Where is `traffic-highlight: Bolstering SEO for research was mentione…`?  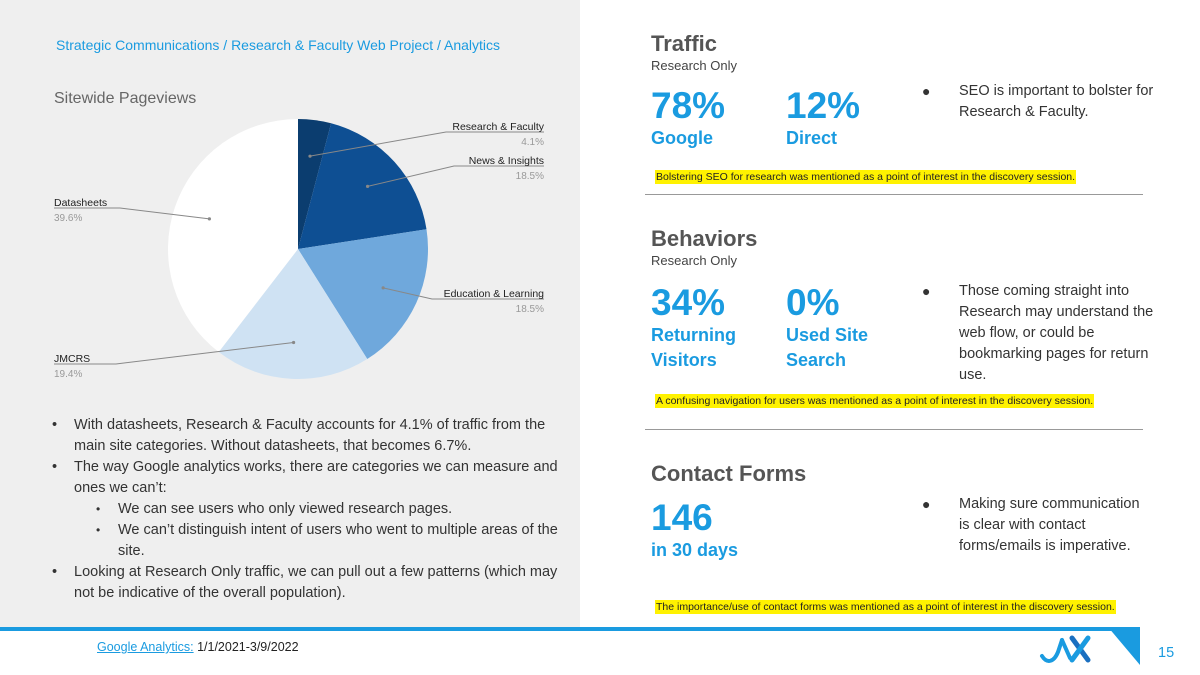 traffic-highlight: Bolstering SEO for research was mentione… is located at coordinates (866, 177).